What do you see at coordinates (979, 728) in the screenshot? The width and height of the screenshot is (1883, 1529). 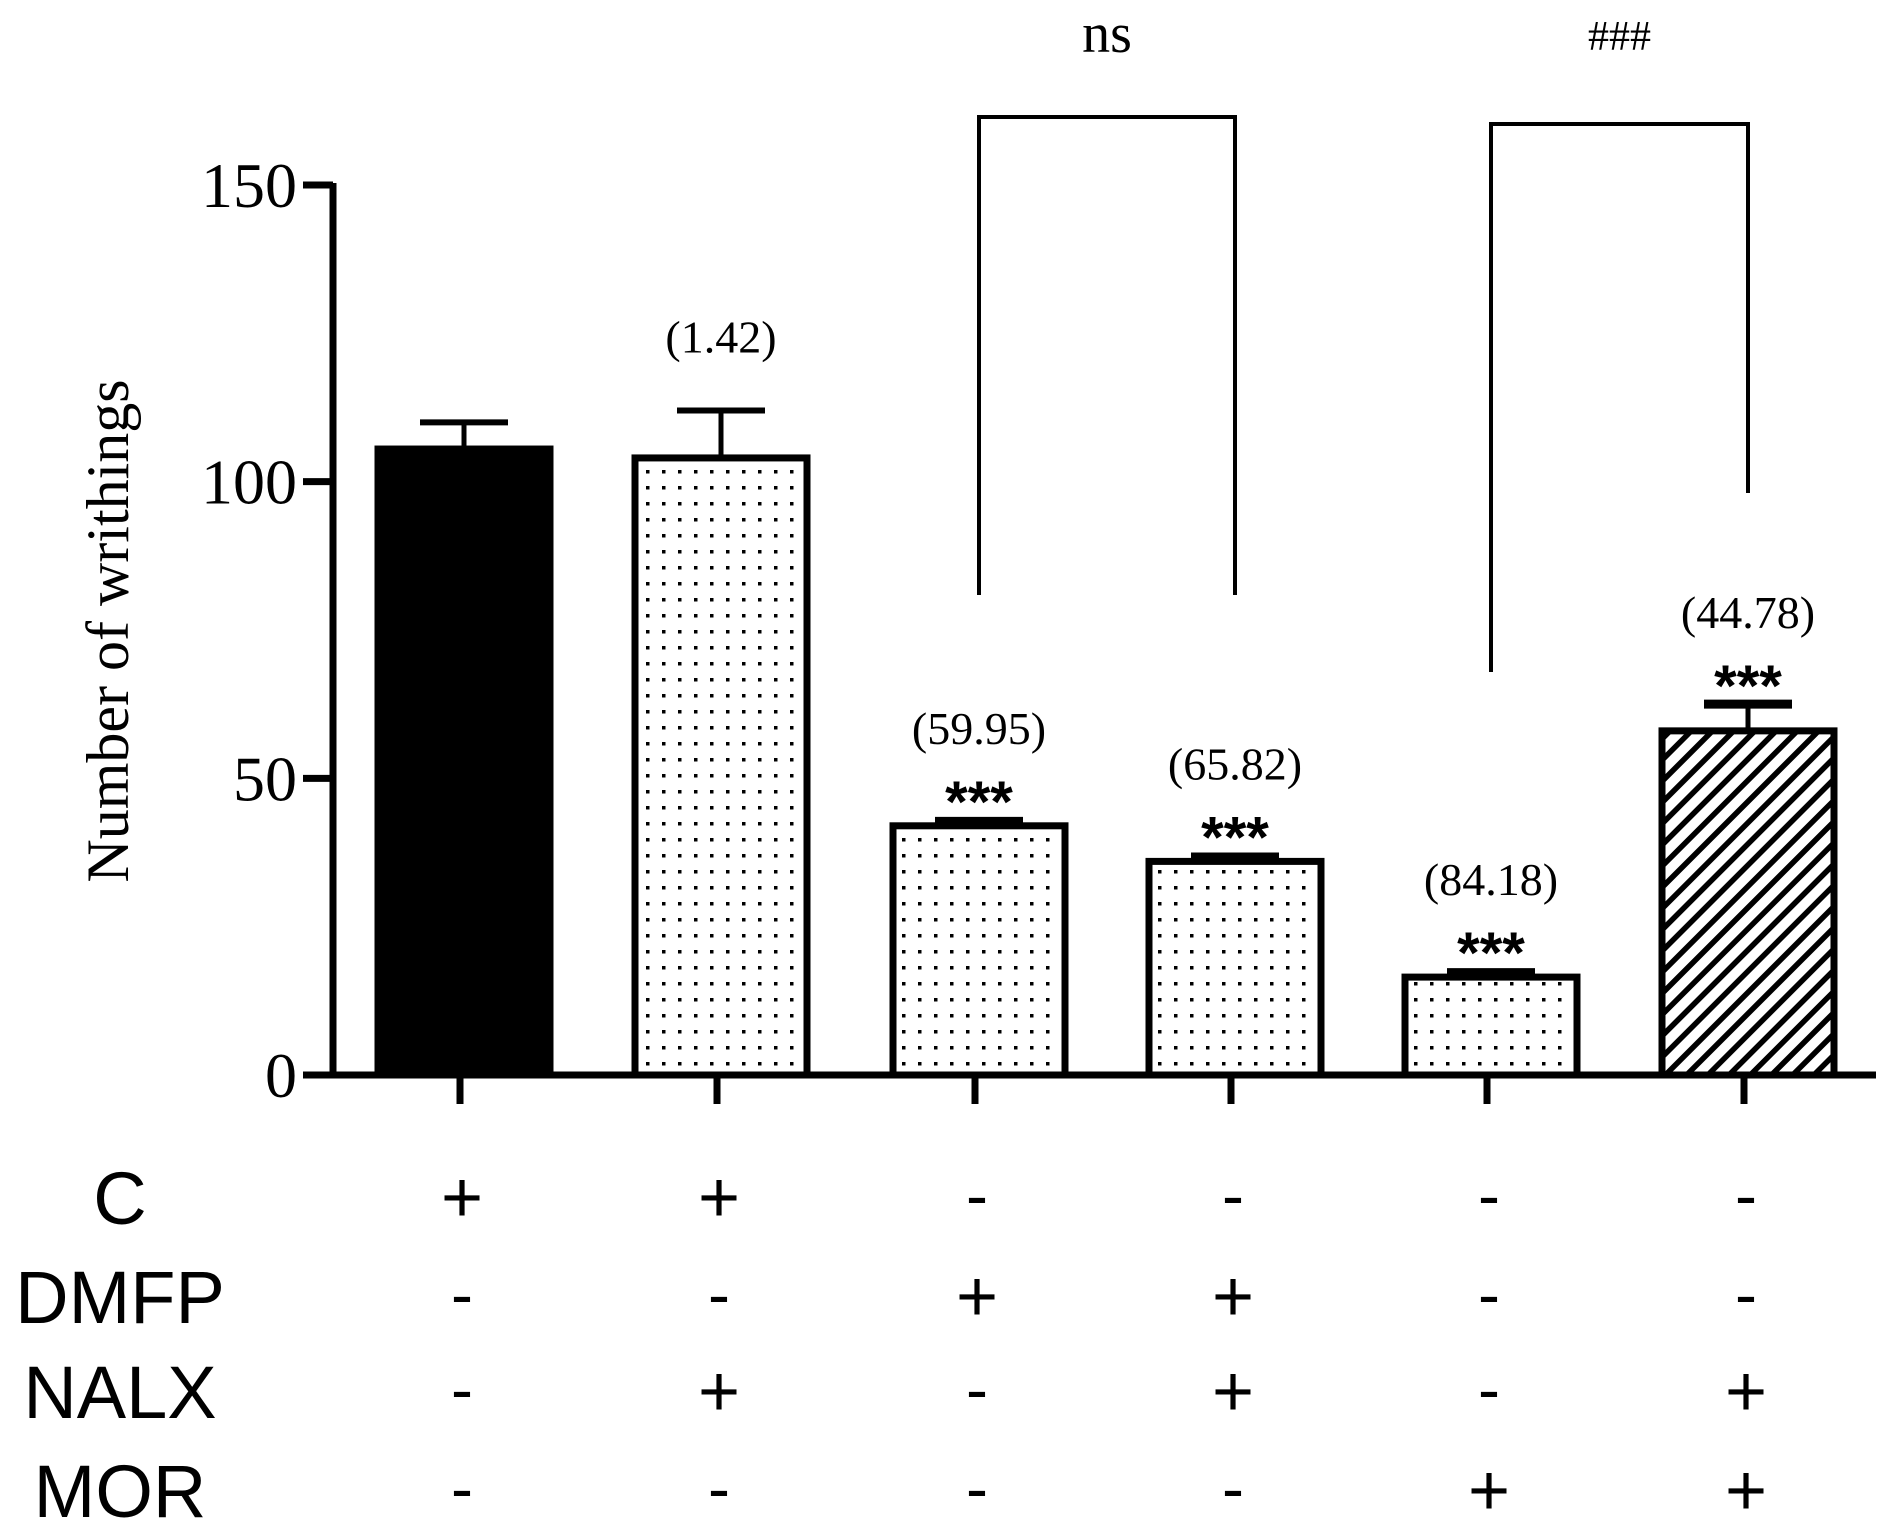 I see `percent-inhibition-label: (59.95)` at bounding box center [979, 728].